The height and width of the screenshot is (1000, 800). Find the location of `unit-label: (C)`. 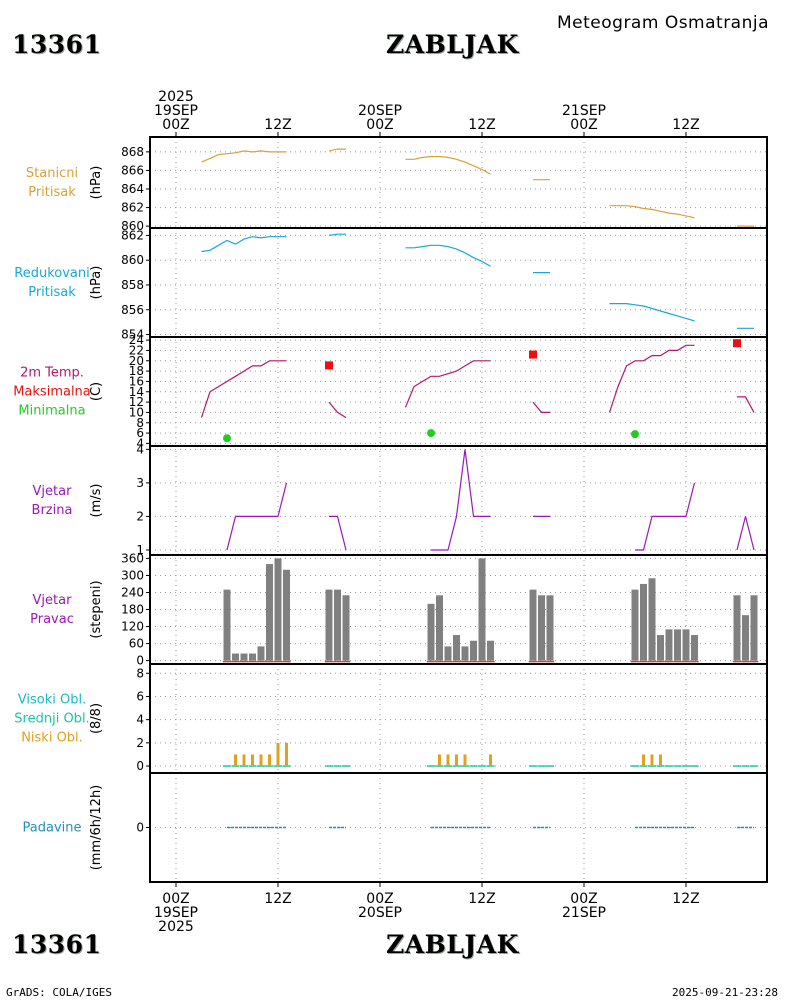

unit-label: (C) is located at coordinates (96, 391).